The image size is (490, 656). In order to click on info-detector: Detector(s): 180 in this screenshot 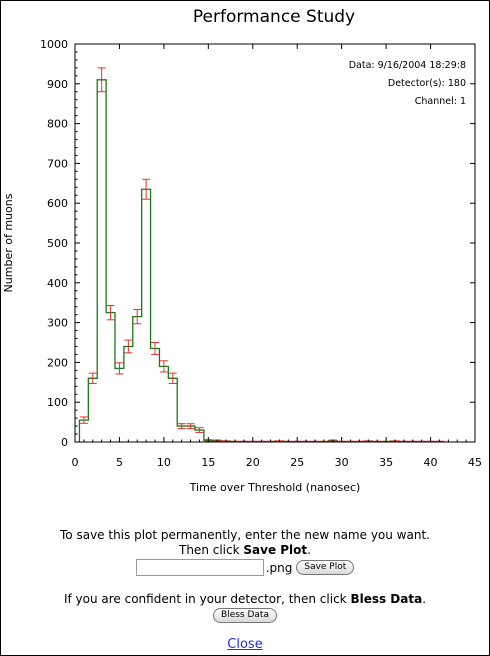, I will do `click(427, 83)`.